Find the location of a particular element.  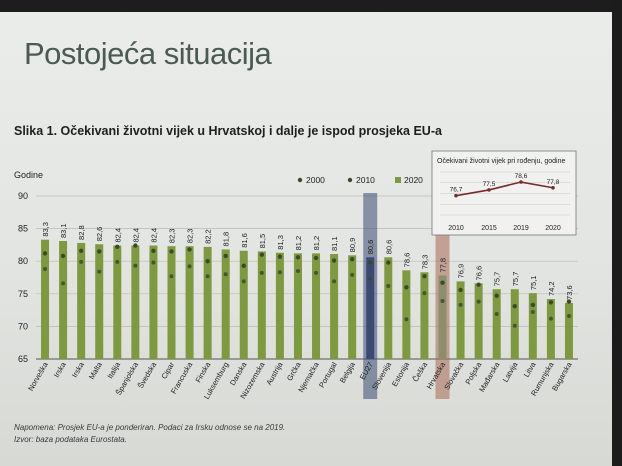

inset-value-label: 76,7 is located at coordinates (456, 190).